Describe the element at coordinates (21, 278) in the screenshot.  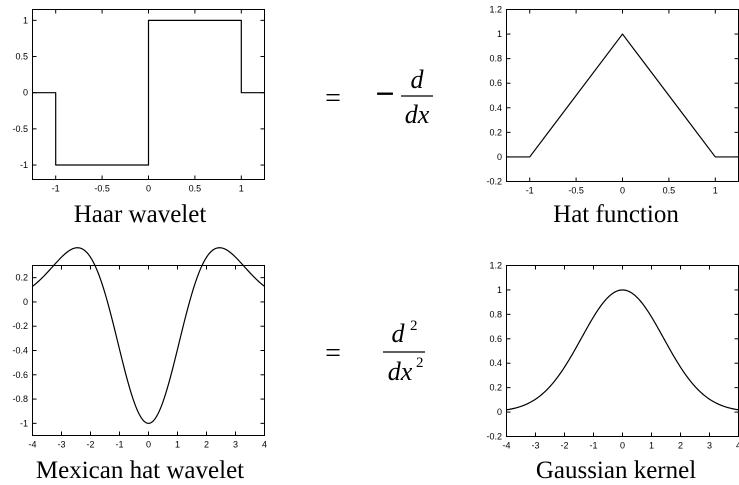
I see `mexican-y-tick-label: 0.2` at that location.